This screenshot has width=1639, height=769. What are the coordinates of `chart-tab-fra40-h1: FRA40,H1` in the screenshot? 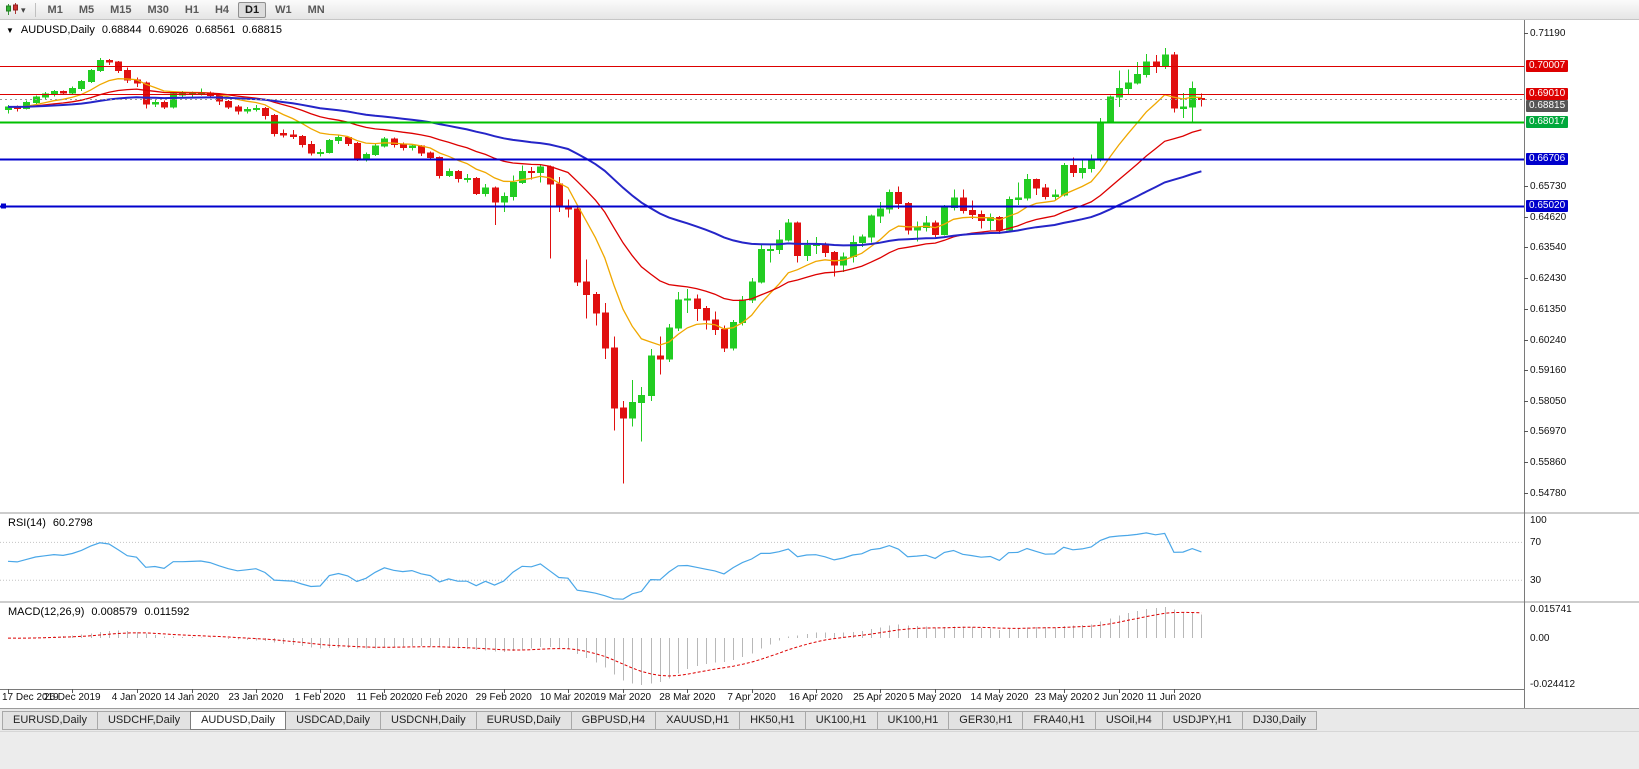 It's located at (1059, 720).